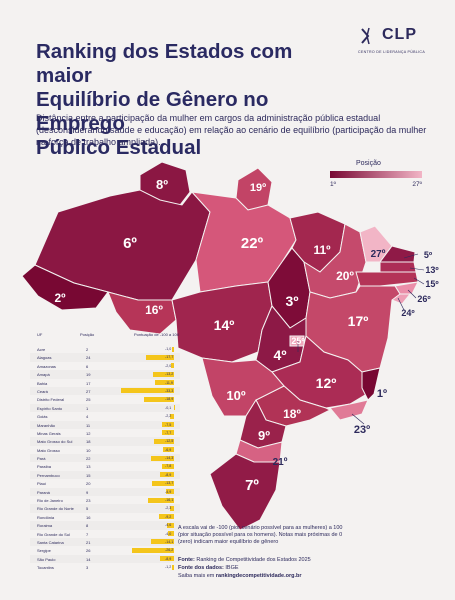  Describe the element at coordinates (88, 433) in the screenshot. I see `row-position: 12` at that location.